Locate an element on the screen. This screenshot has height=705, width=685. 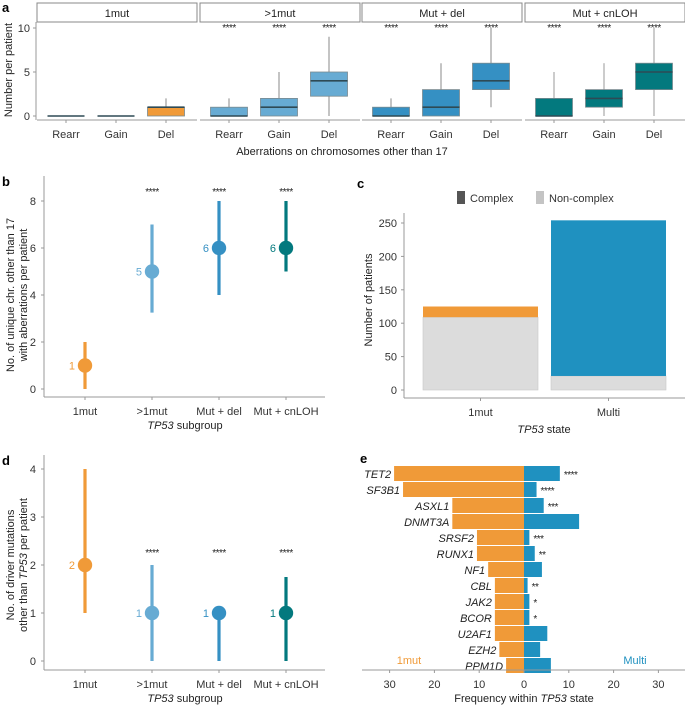
side-label-1mut: 1mut is located at coordinates (409, 661).